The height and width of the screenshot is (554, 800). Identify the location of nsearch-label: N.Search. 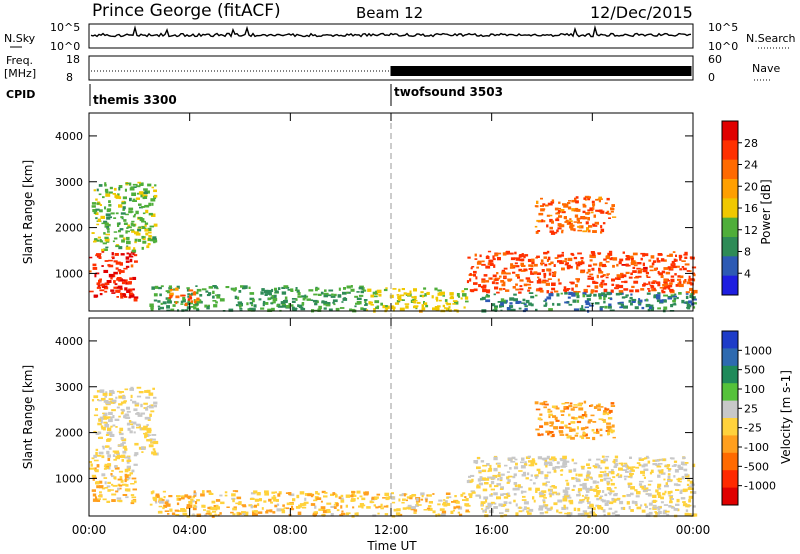
(771, 38).